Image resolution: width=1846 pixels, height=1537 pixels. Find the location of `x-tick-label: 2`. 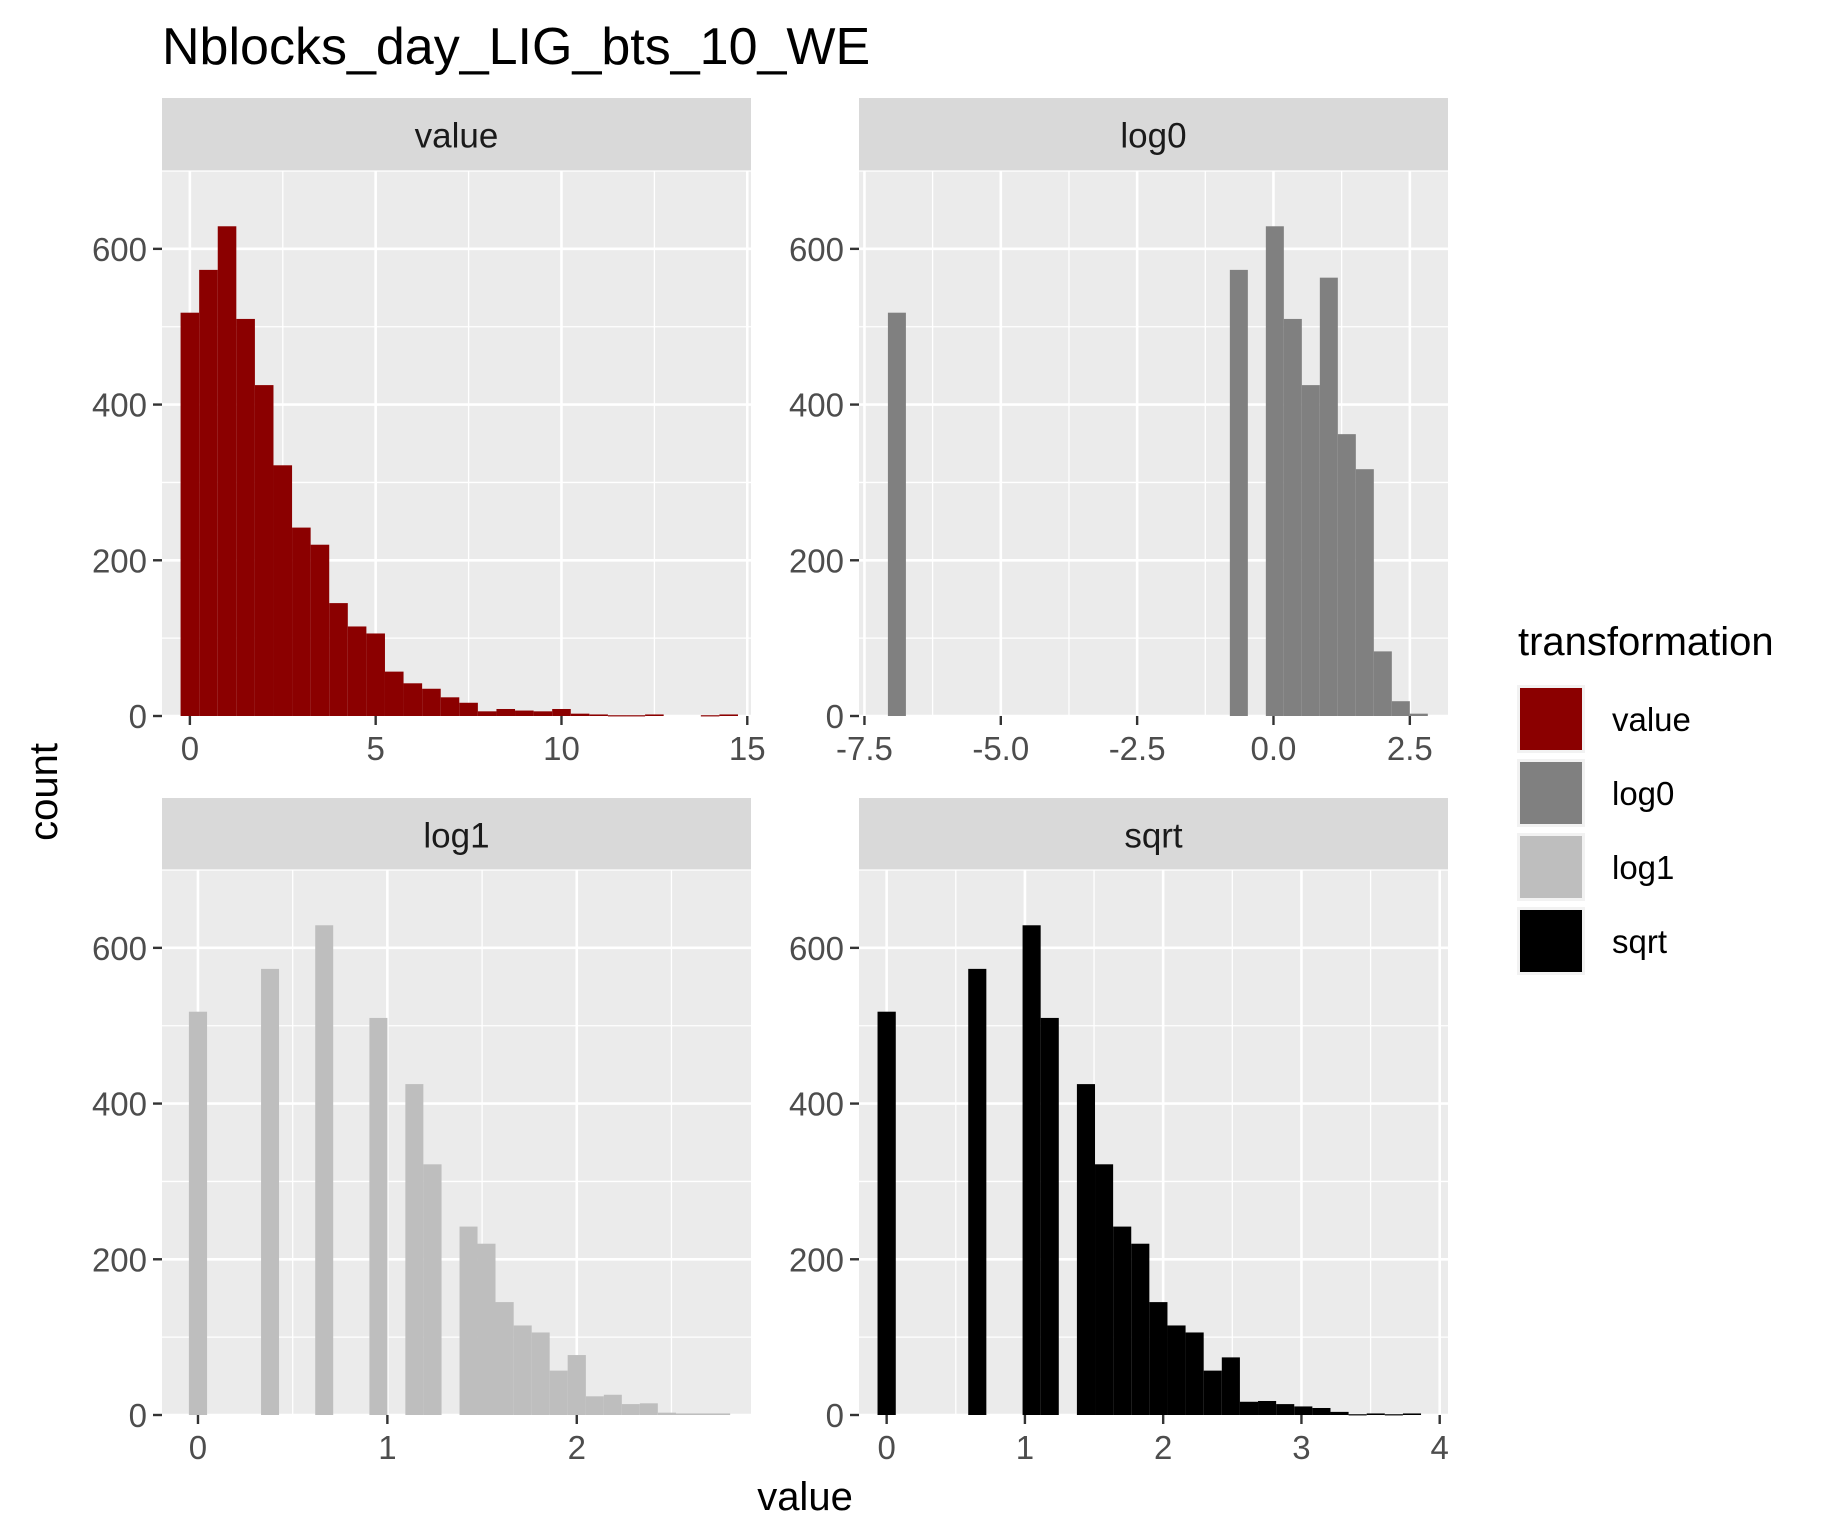

x-tick-label: 2 is located at coordinates (1163, 1447).